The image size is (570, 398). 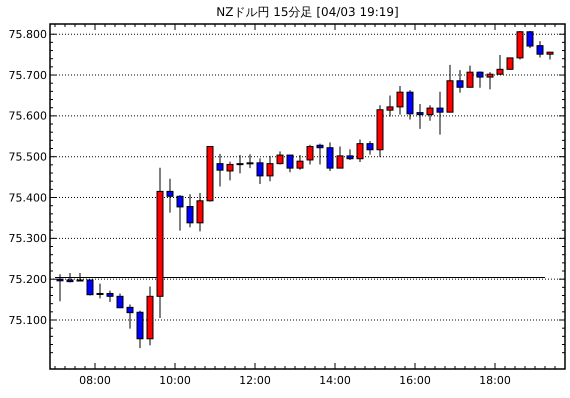 What do you see at coordinates (27, 197) in the screenshot?
I see `y-tick-label: 75.400` at bounding box center [27, 197].